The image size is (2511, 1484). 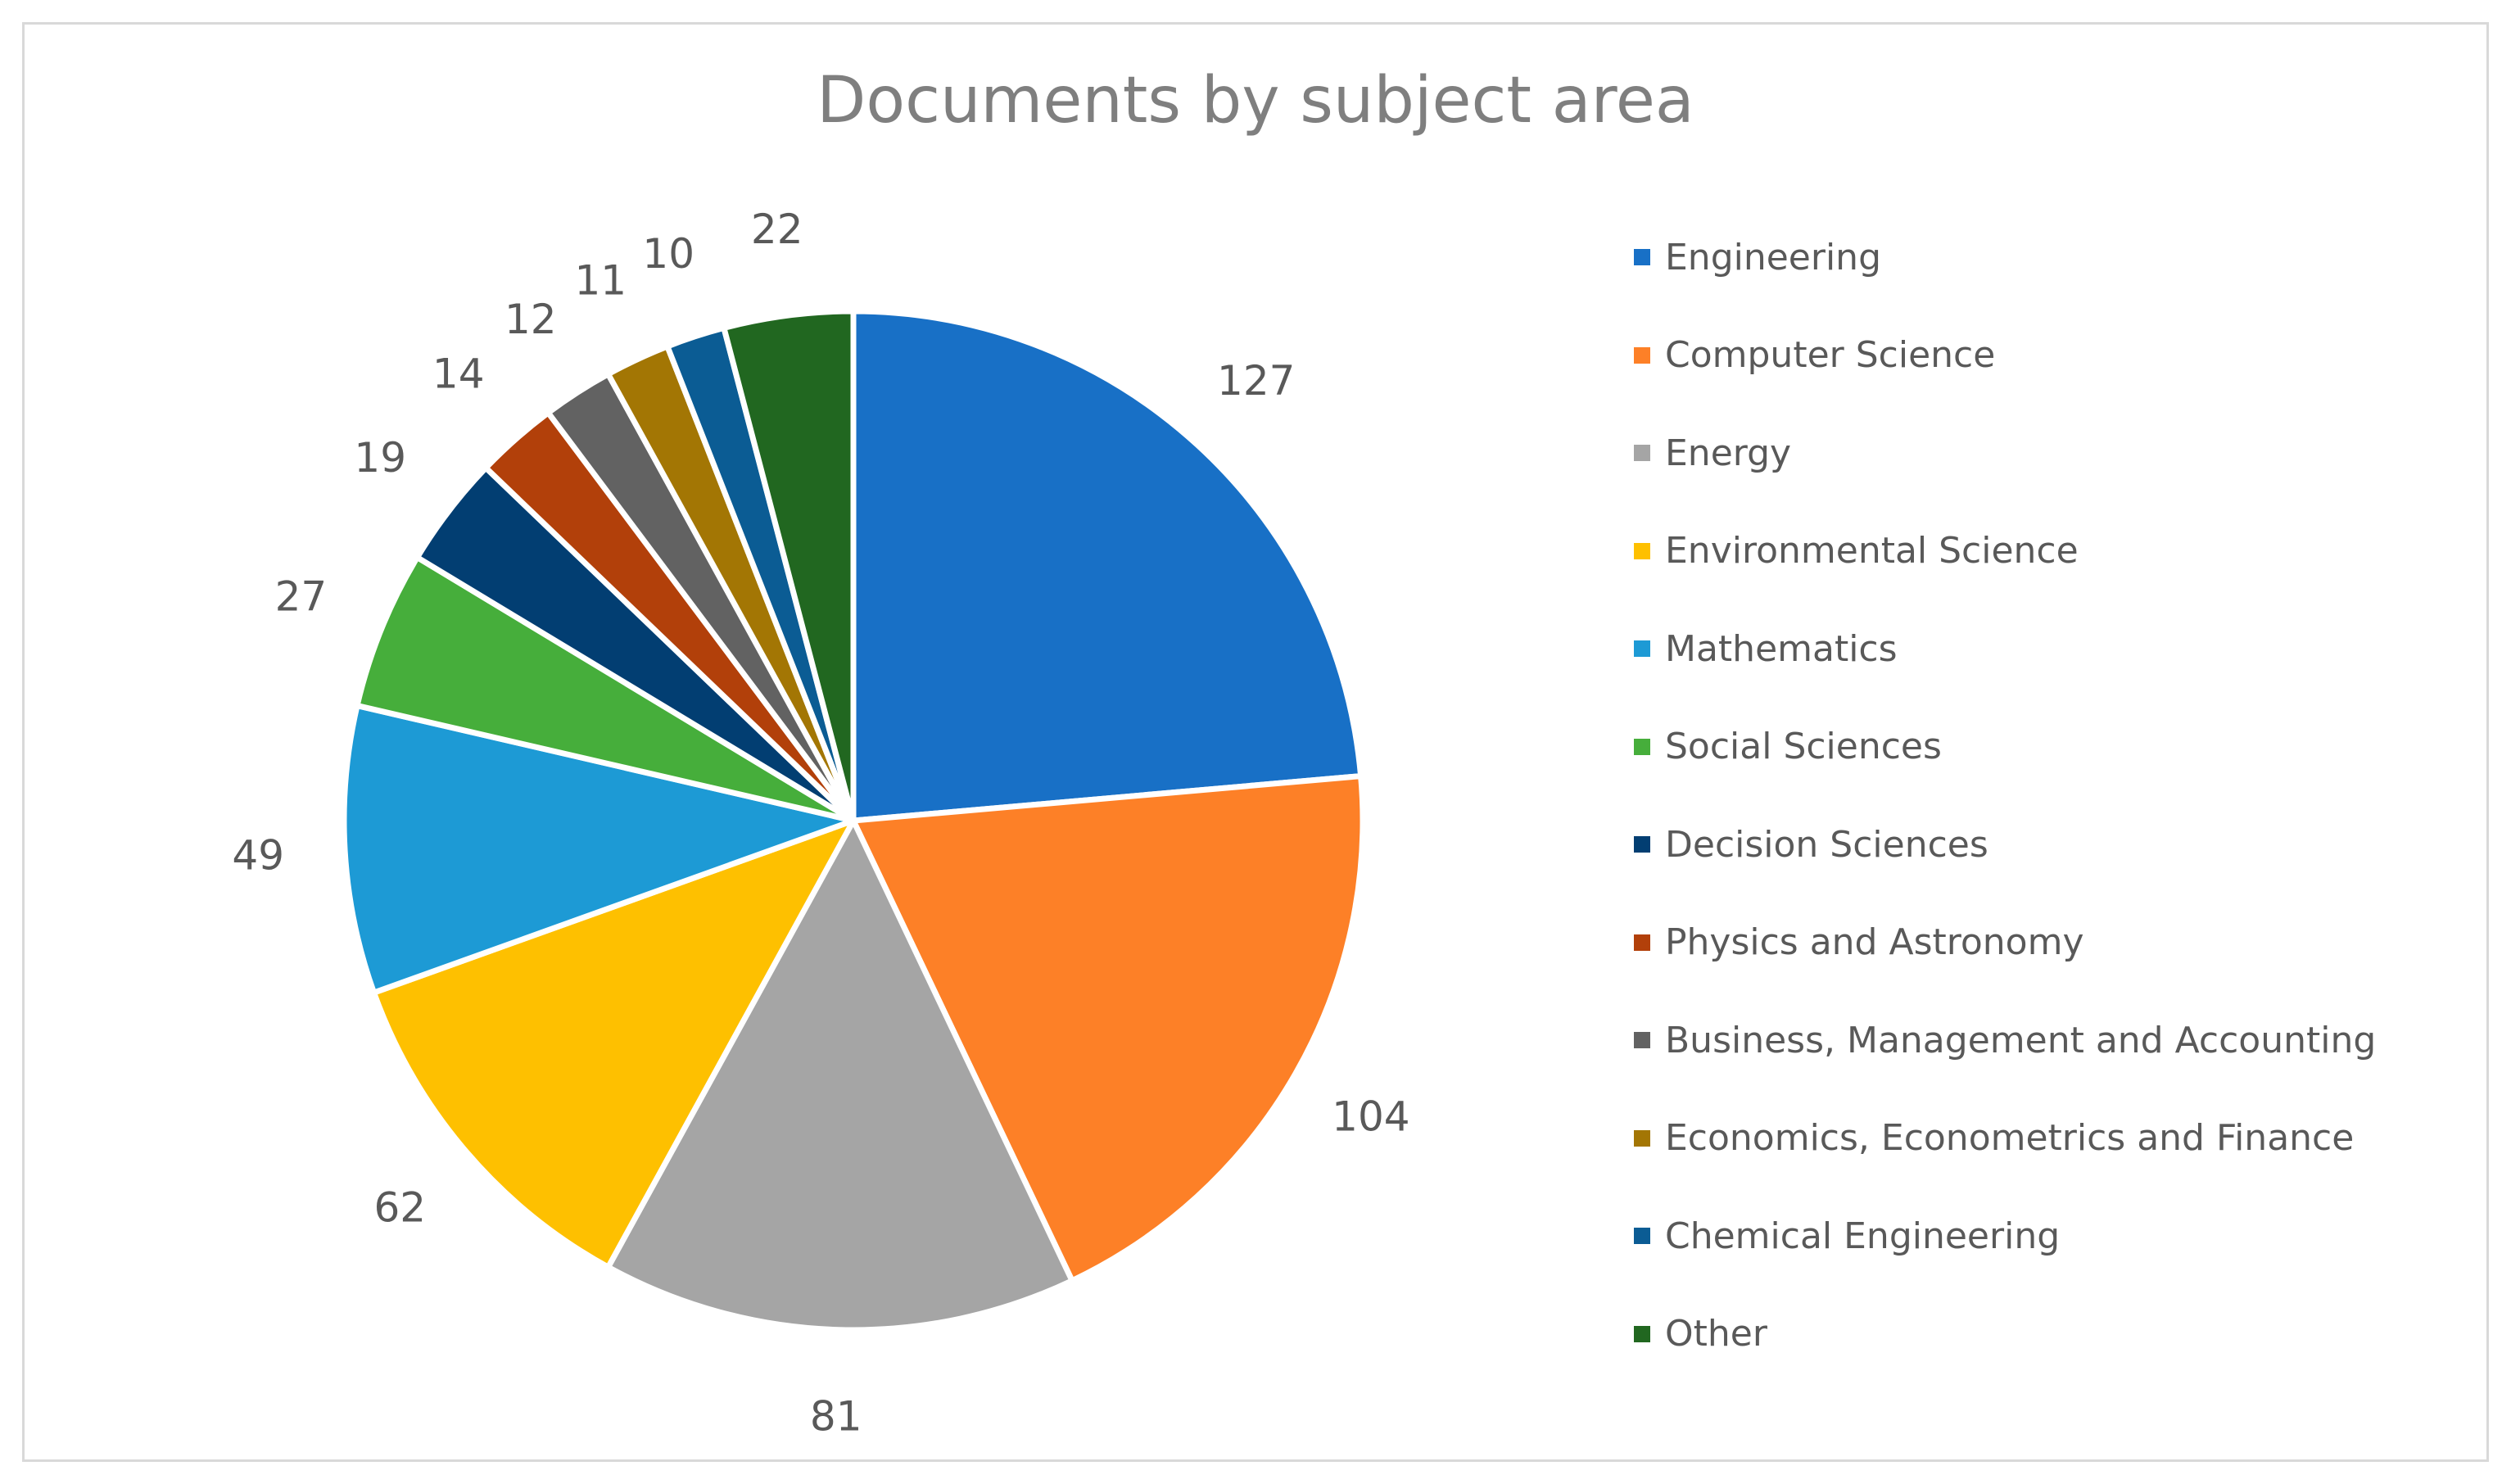 What do you see at coordinates (2010, 1138) in the screenshot?
I see `legend-label: Economics, Econometrics and Finance` at bounding box center [2010, 1138].